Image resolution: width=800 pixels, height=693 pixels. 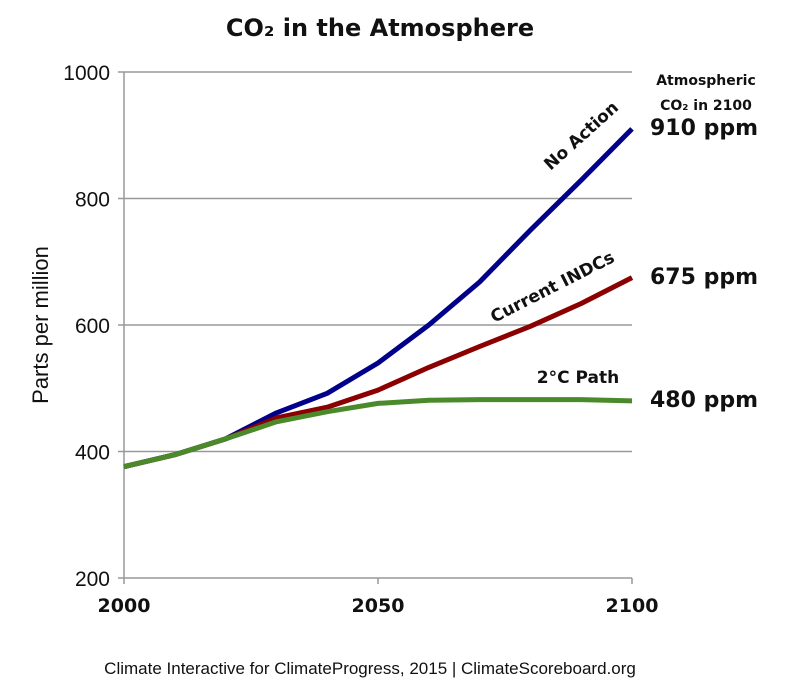 I want to click on right-header-1: Atmospheric, so click(x=706, y=81).